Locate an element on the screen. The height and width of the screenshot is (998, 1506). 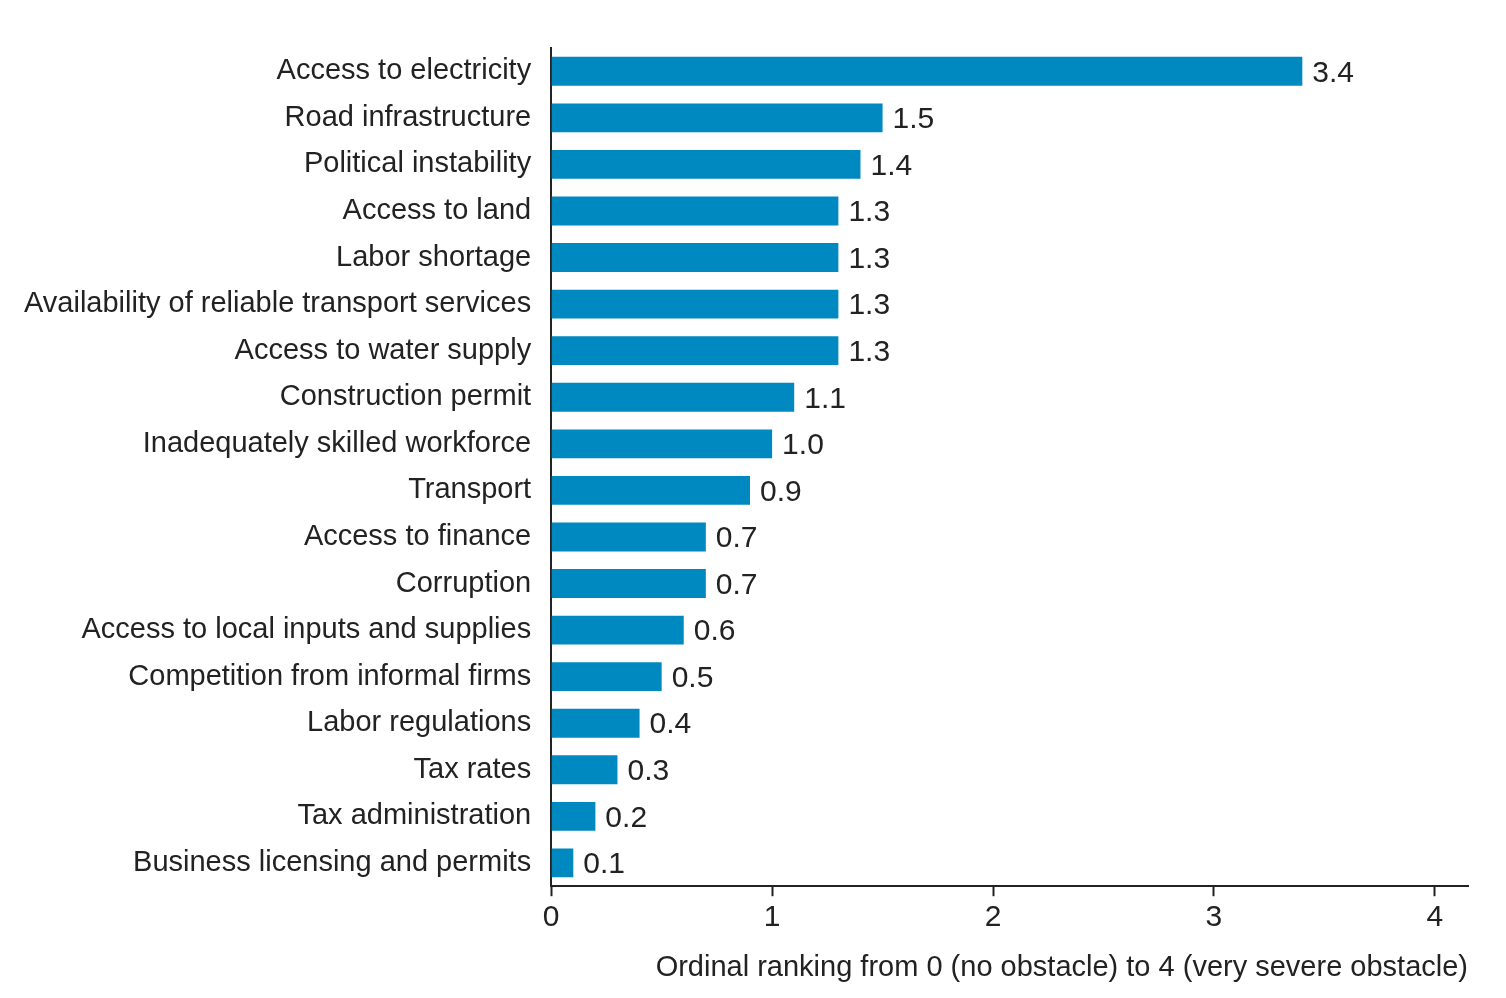
data-label: 0.3 is located at coordinates (648, 770).